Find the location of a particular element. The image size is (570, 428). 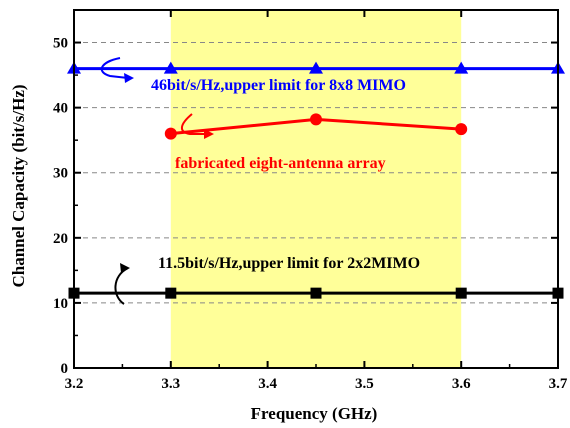

y-tick-label: 10 is located at coordinates (60, 304).